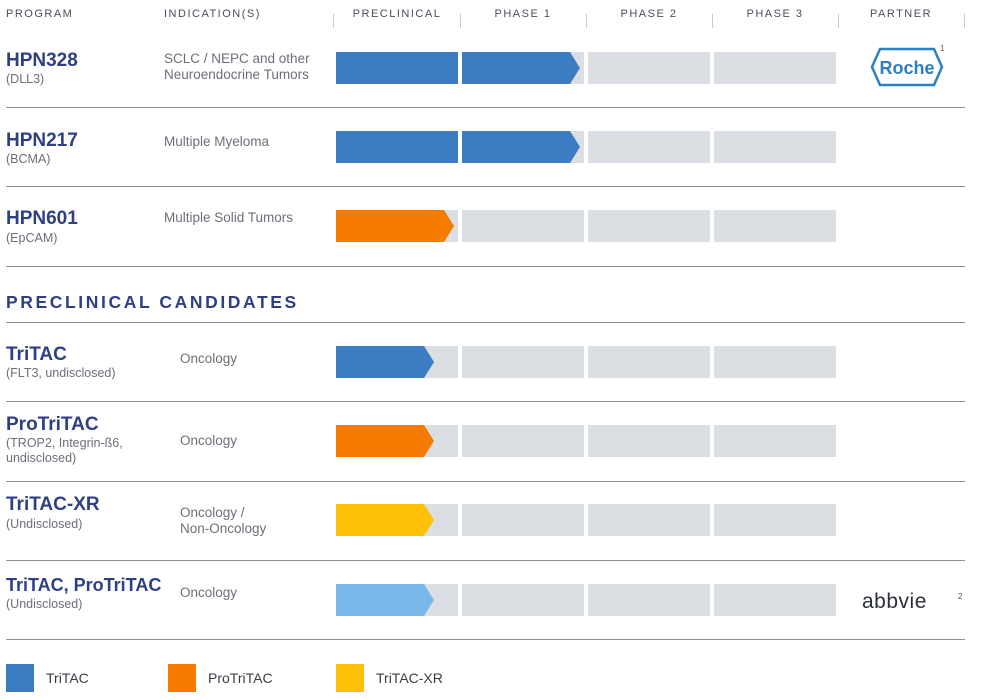 The image size is (1000, 700). Describe the element at coordinates (236, 74) in the screenshot. I see `indication-line: Neuroendocrine Tumors` at that location.